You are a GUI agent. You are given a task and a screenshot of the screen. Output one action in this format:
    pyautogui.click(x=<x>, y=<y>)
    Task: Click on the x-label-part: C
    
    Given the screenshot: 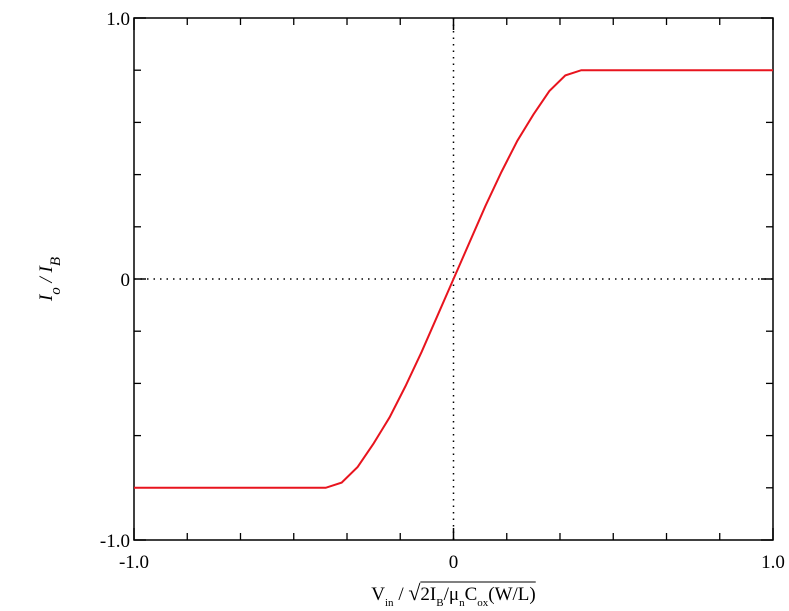 What is the action you would take?
    pyautogui.click(x=471, y=594)
    